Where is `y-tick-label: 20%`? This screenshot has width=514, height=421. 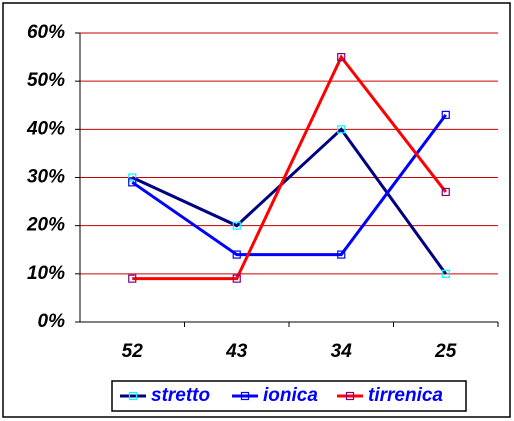 y-tick-label: 20% is located at coordinates (45, 225).